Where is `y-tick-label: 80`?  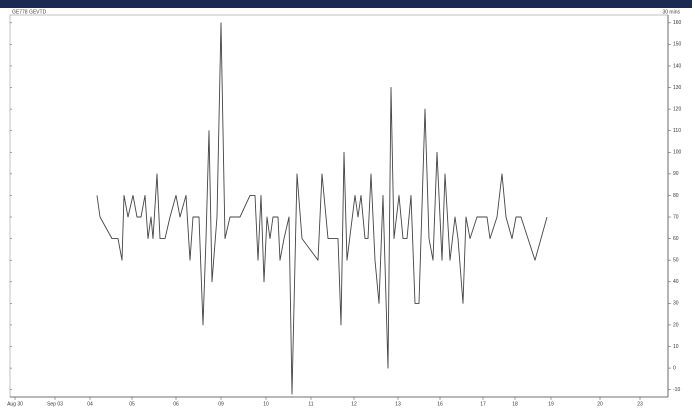
y-tick-label: 80 is located at coordinates (676, 196).